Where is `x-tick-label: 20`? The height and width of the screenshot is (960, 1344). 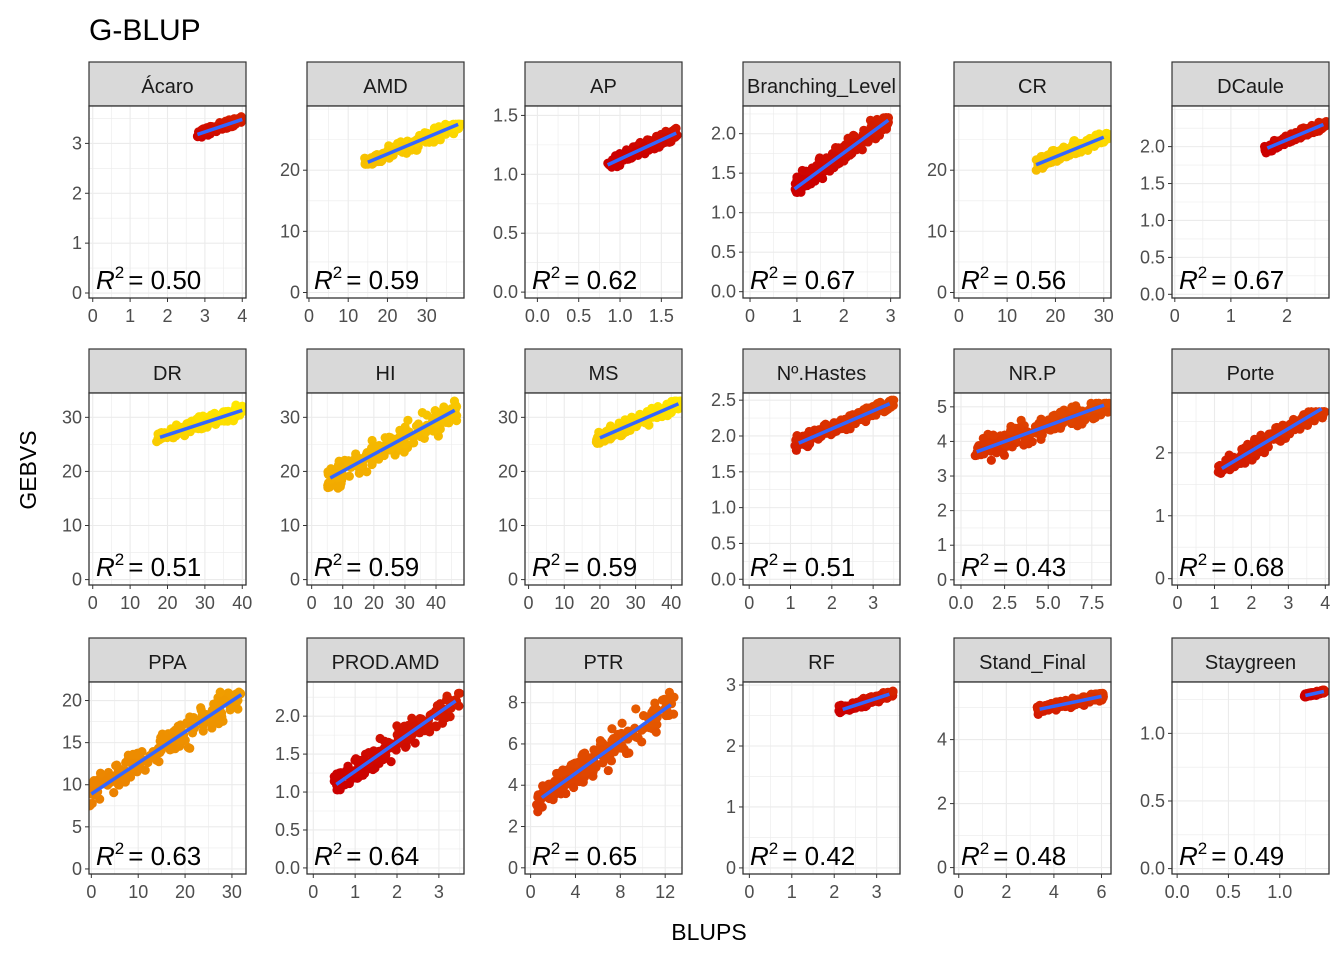
x-tick-label: 20 is located at coordinates (387, 316).